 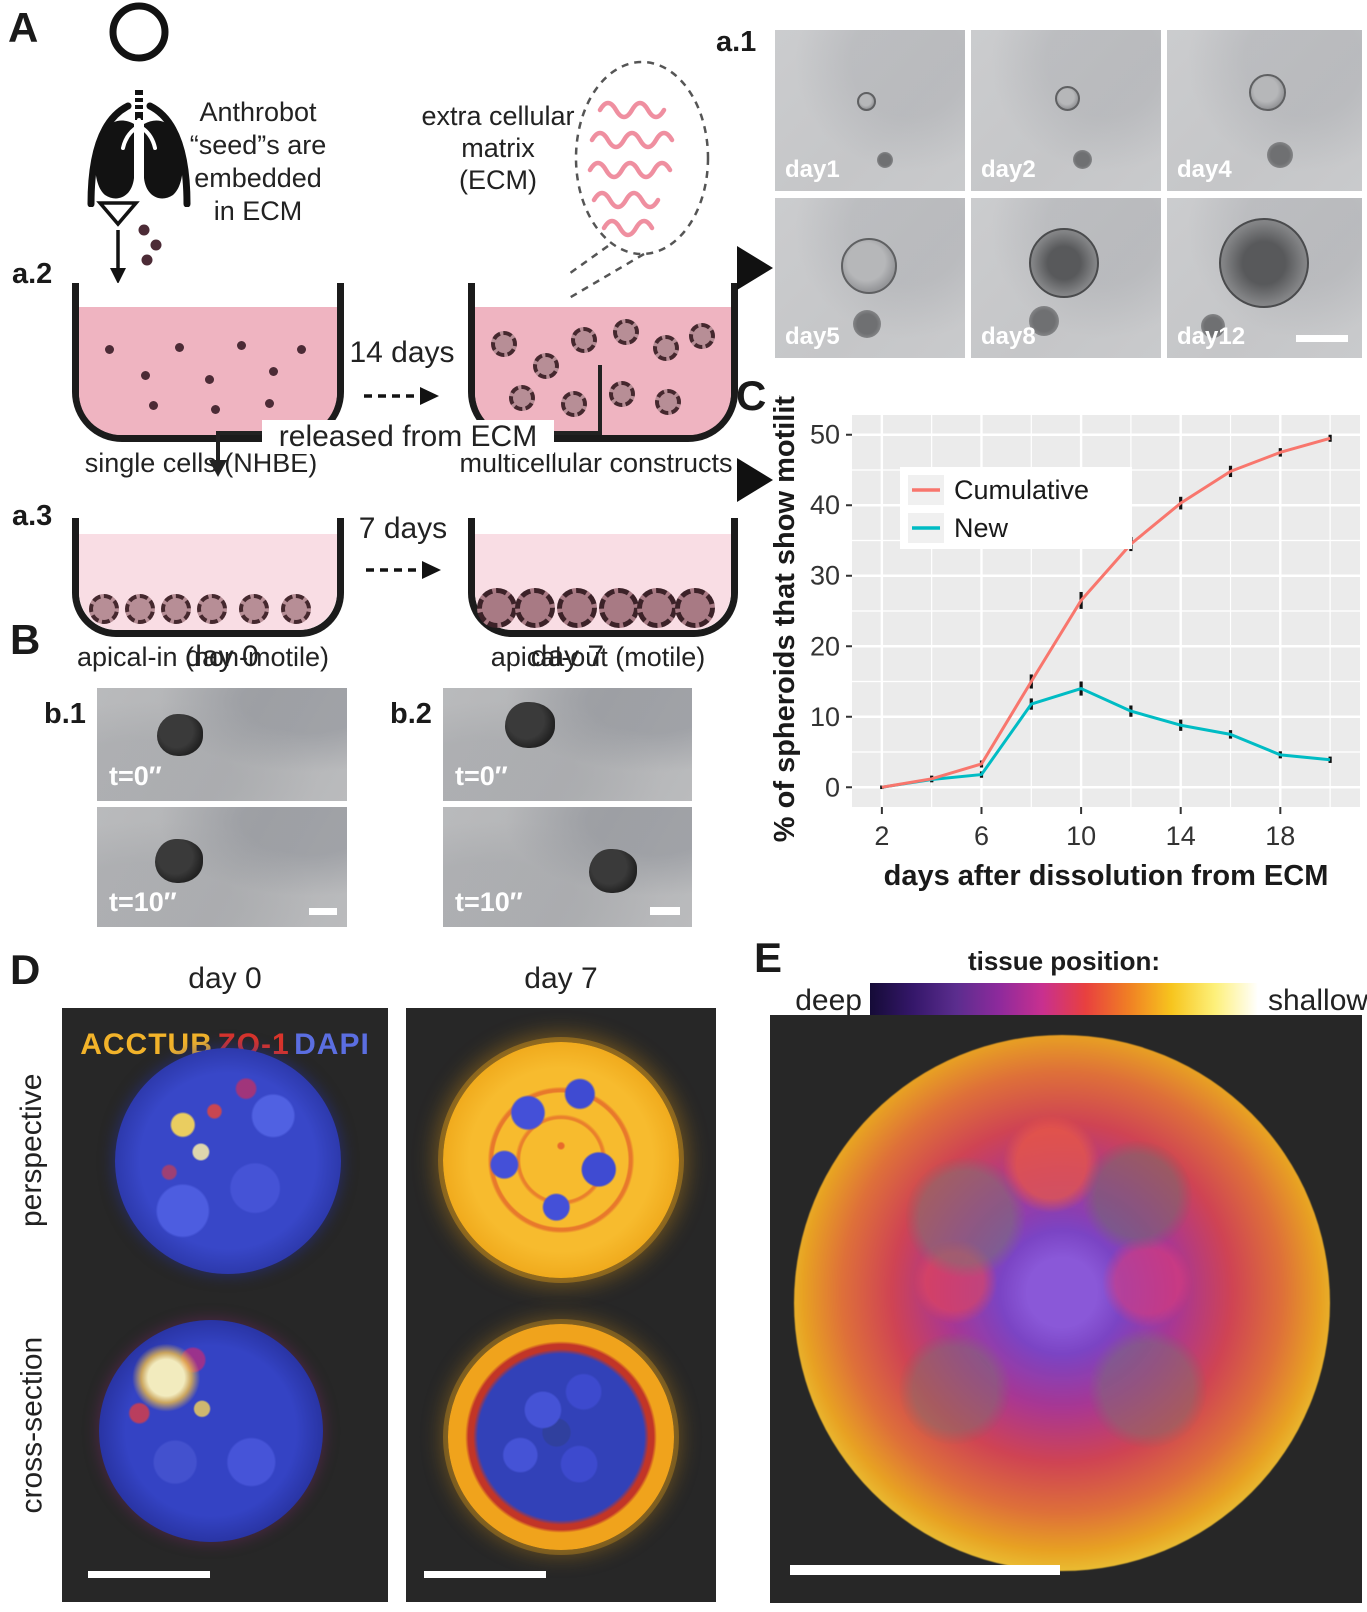 What do you see at coordinates (828, 1000) in the screenshot?
I see `colorbar-deep-label: deep` at bounding box center [828, 1000].